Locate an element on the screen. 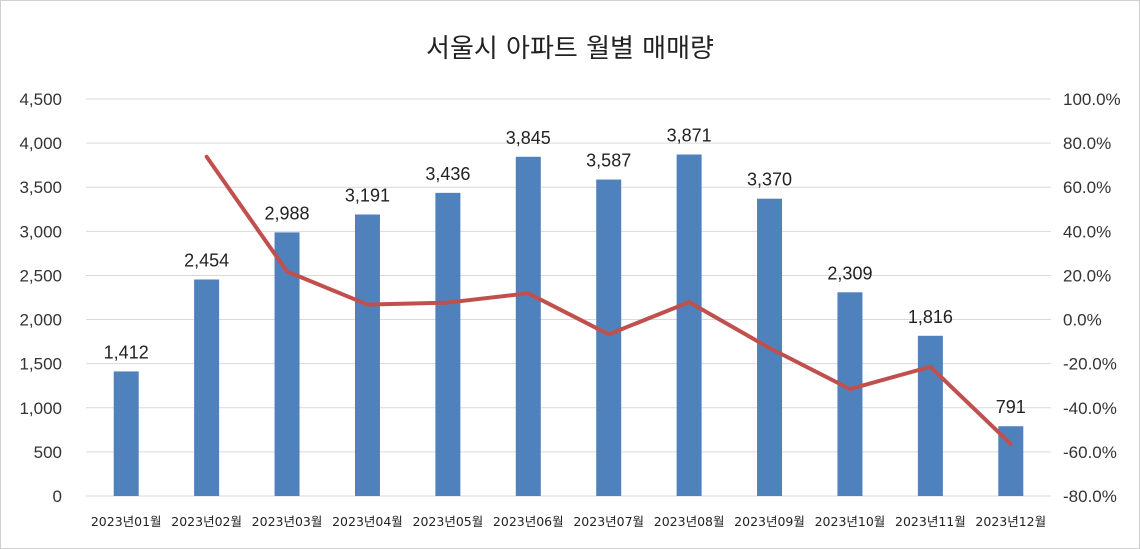  x-tick-label: 2023년06월 is located at coordinates (528, 521).